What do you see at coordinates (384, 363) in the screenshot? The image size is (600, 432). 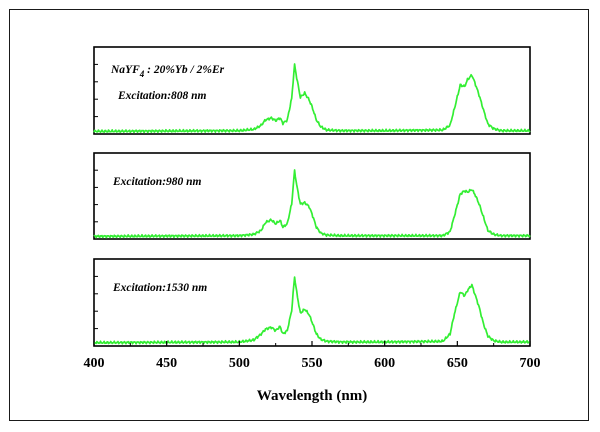 I see `x-tick-label: 600` at bounding box center [384, 363].